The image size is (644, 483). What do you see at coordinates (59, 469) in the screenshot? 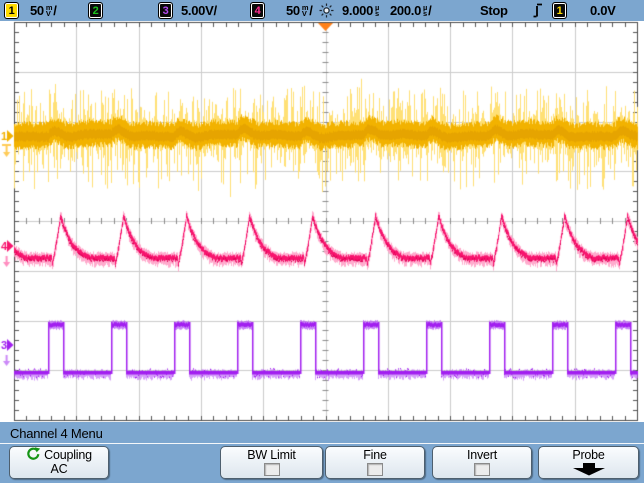
I see `coupling-value: AC` at bounding box center [59, 469].